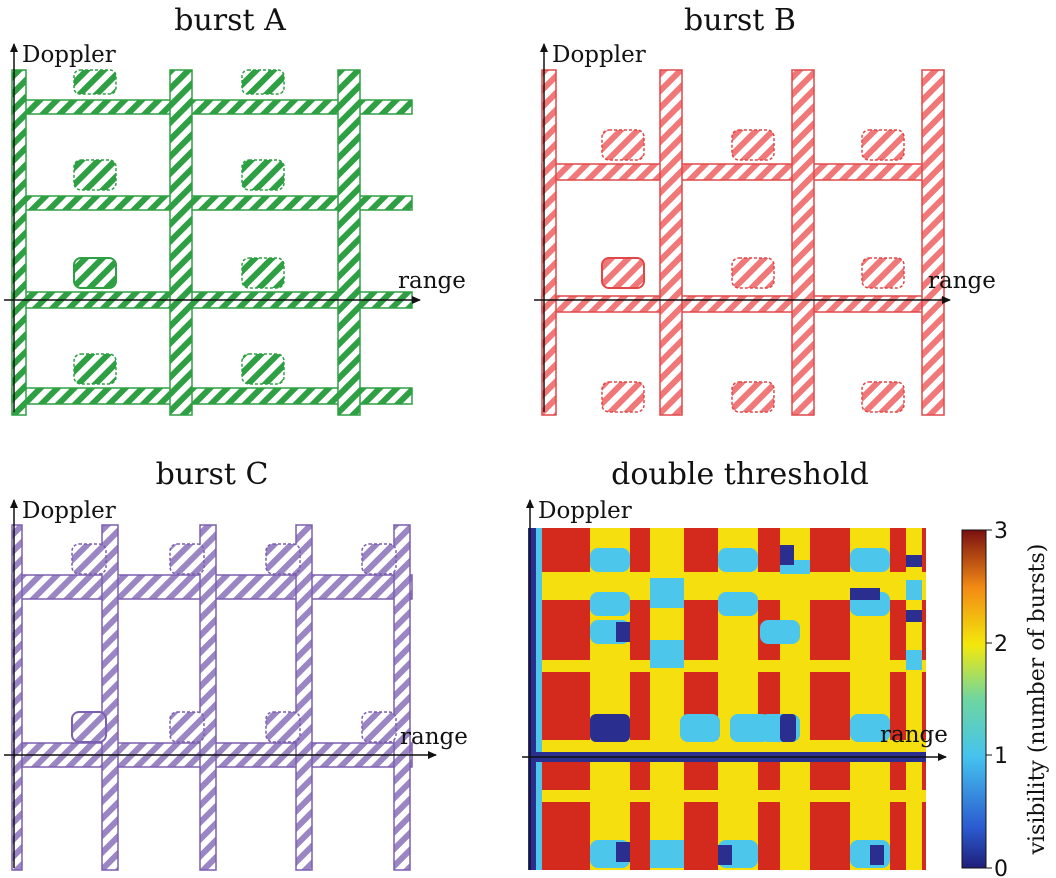 The width and height of the screenshot is (1056, 878). What do you see at coordinates (69, 511) in the screenshot?
I see `panel-c-y-label: Doppler` at bounding box center [69, 511].